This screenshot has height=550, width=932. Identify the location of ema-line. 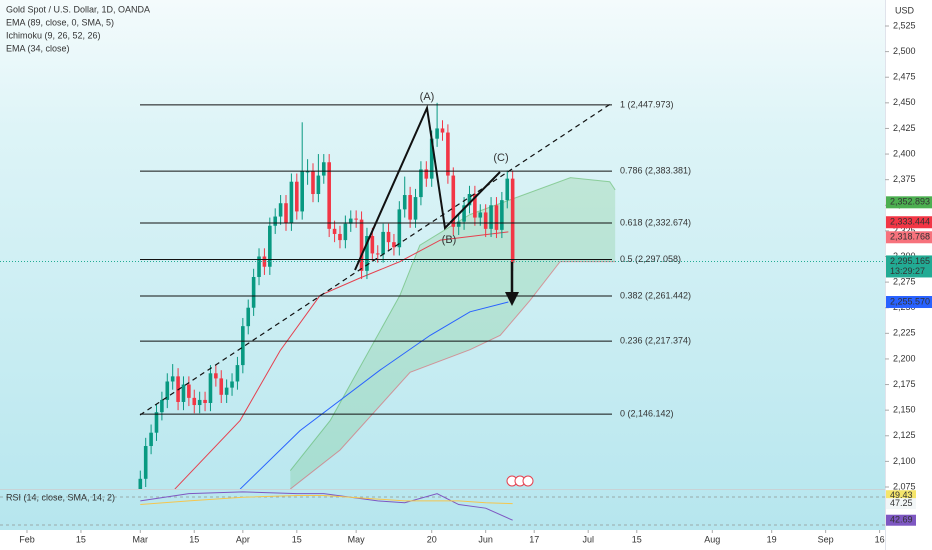
(374, 395).